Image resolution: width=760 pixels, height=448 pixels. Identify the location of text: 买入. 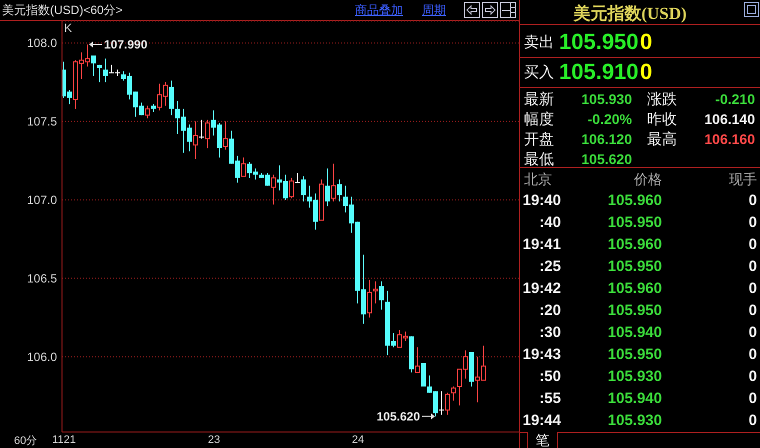
(539, 72).